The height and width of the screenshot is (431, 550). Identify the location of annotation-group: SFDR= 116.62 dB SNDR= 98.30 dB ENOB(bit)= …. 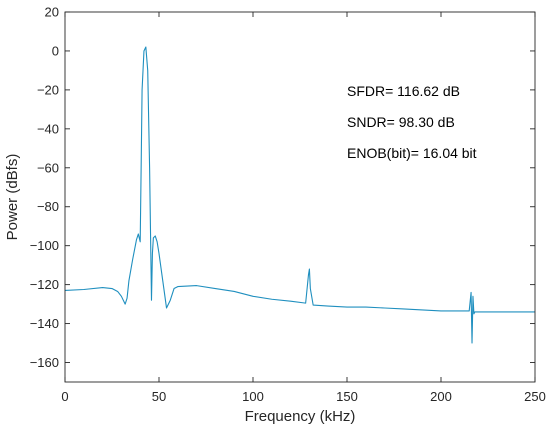
(412, 122).